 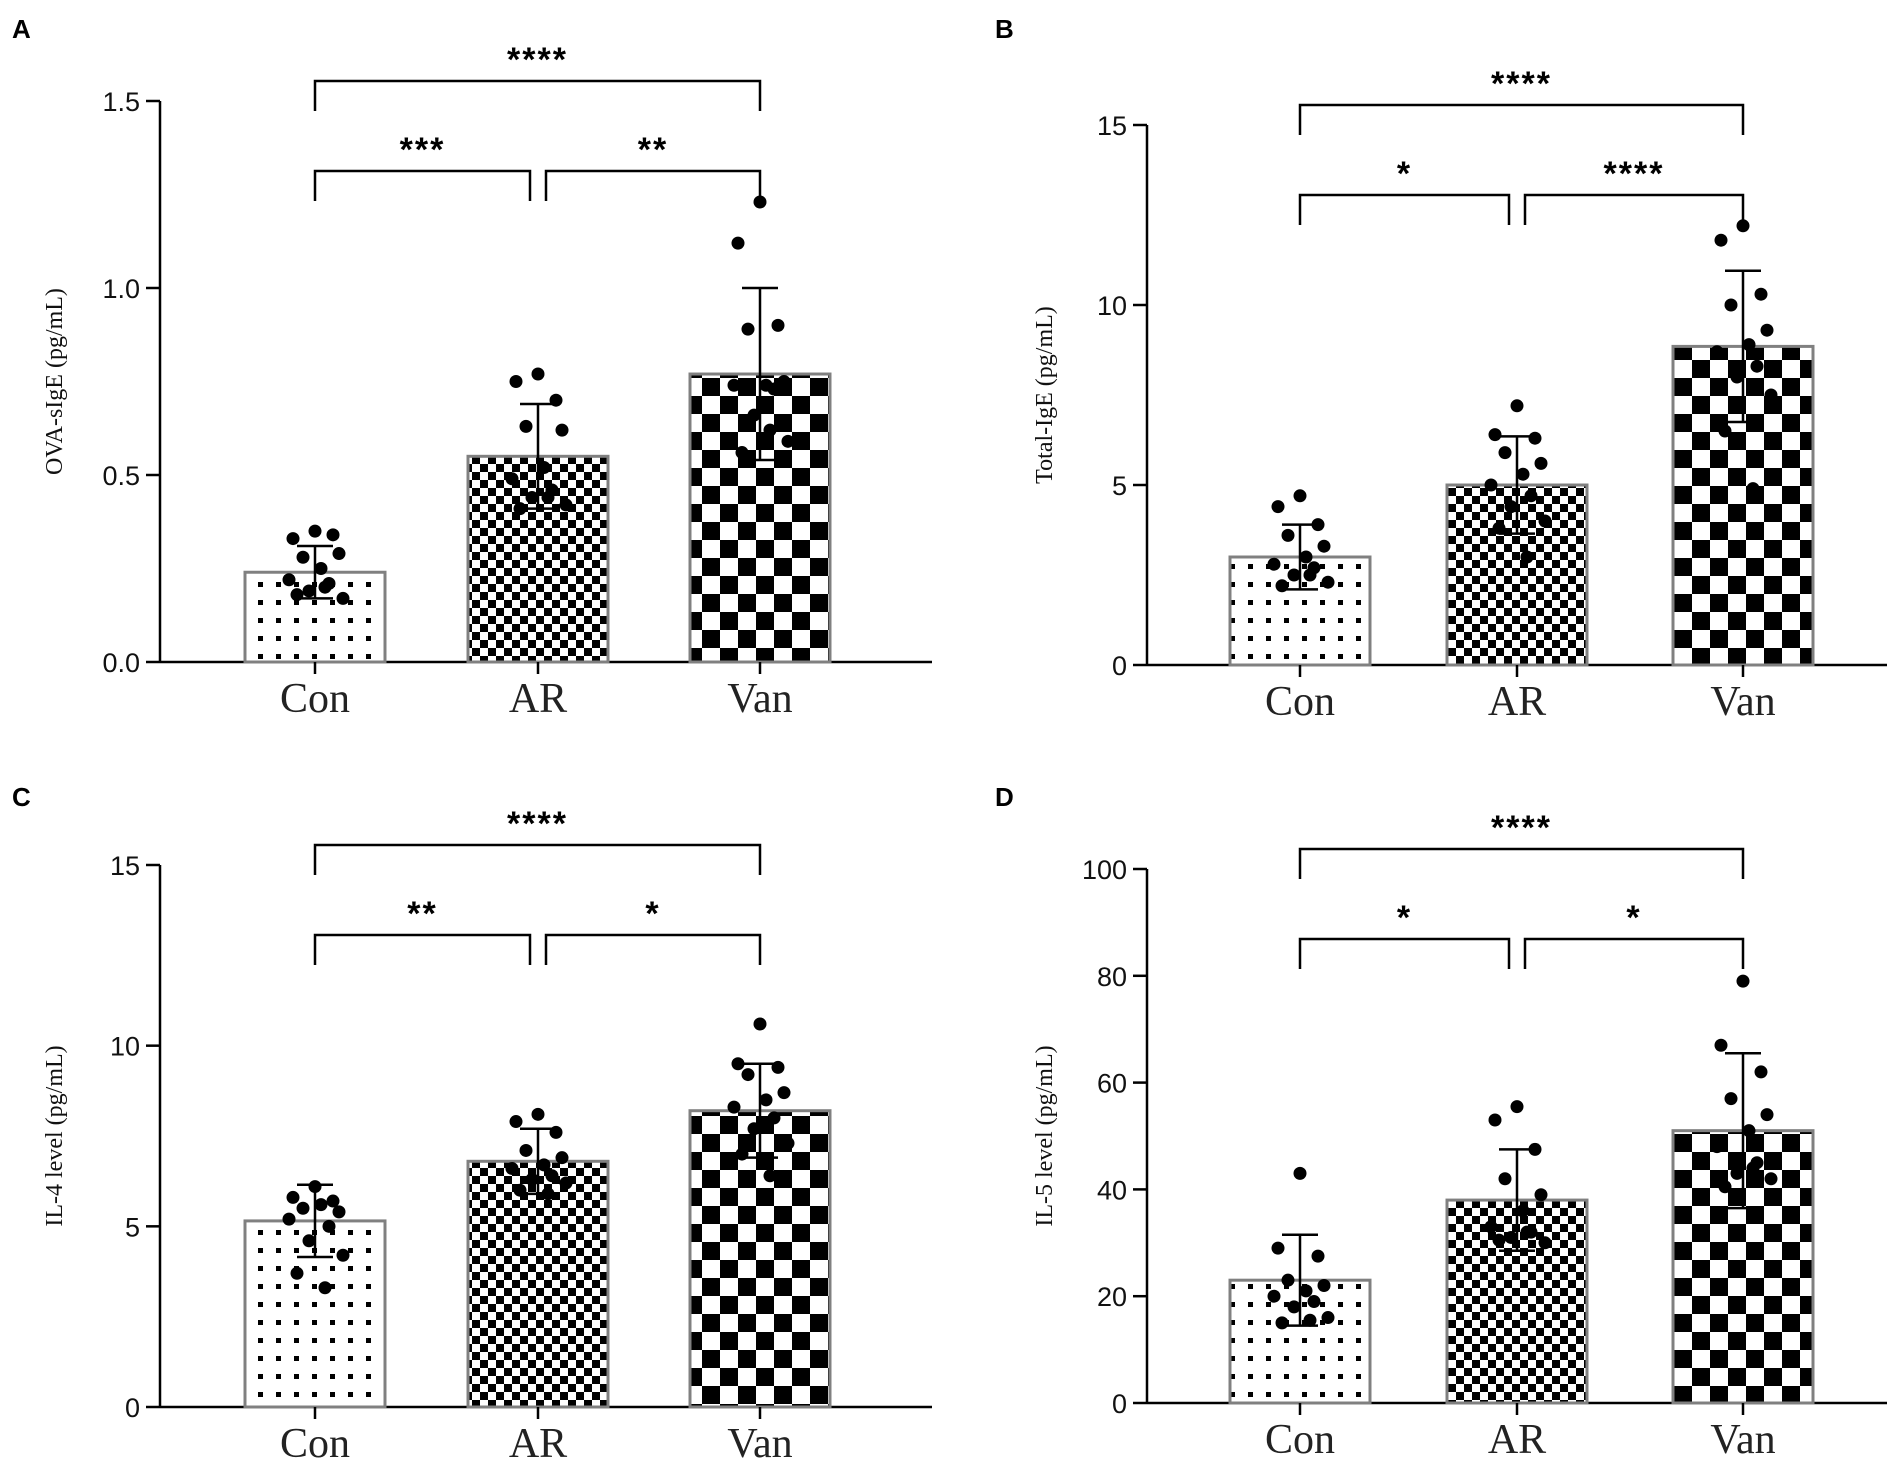 What do you see at coordinates (121, 102) in the screenshot?
I see `y-tick-label: 1.5` at bounding box center [121, 102].